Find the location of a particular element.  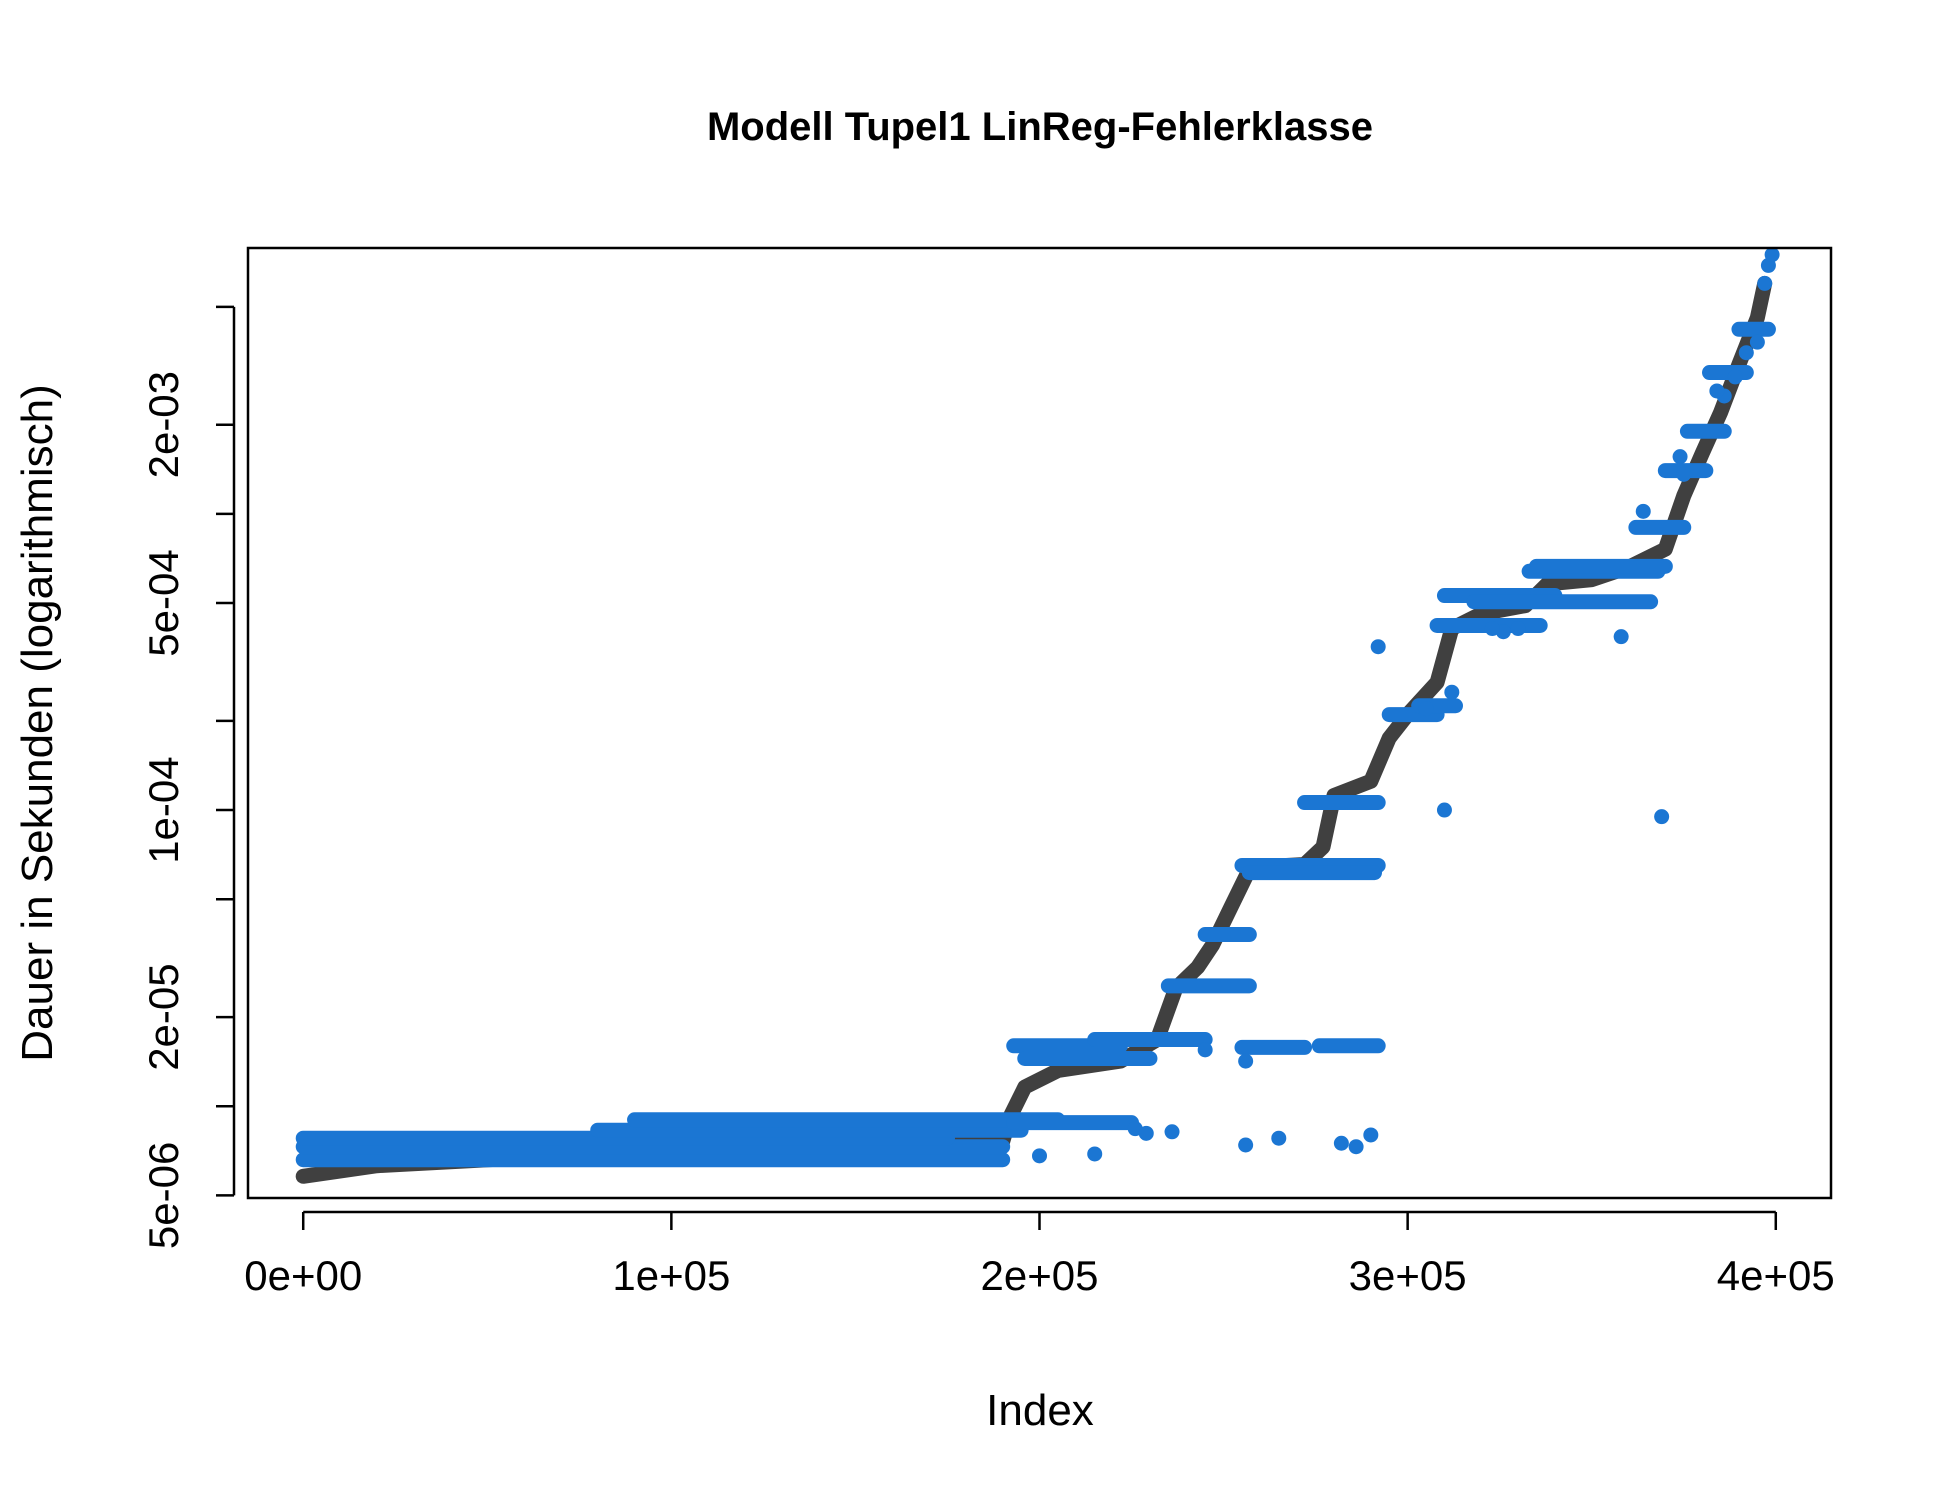

x-tick-label: 1e+05 is located at coordinates (671, 1275).